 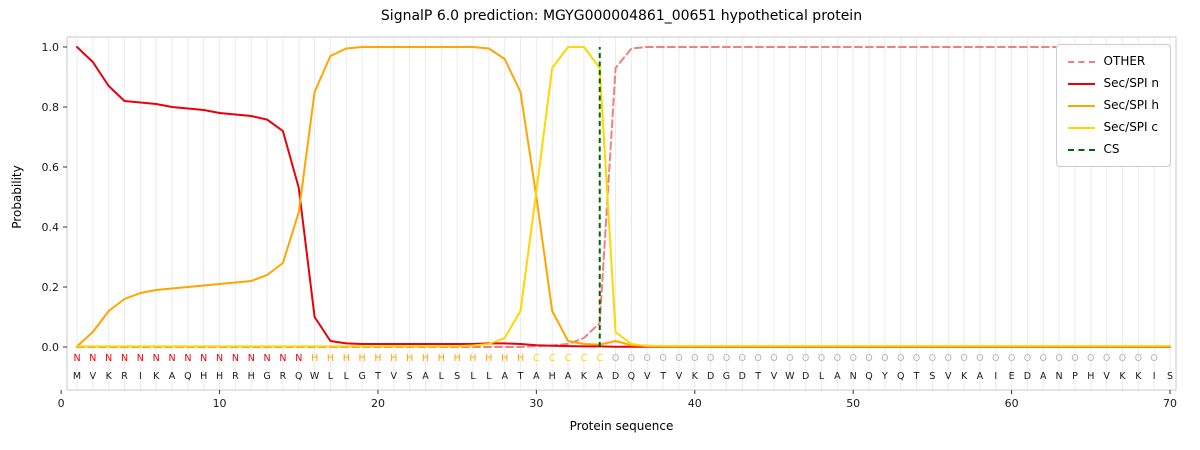 What do you see at coordinates (61, 403) in the screenshot?
I see `x-tick-label: 0` at bounding box center [61, 403].